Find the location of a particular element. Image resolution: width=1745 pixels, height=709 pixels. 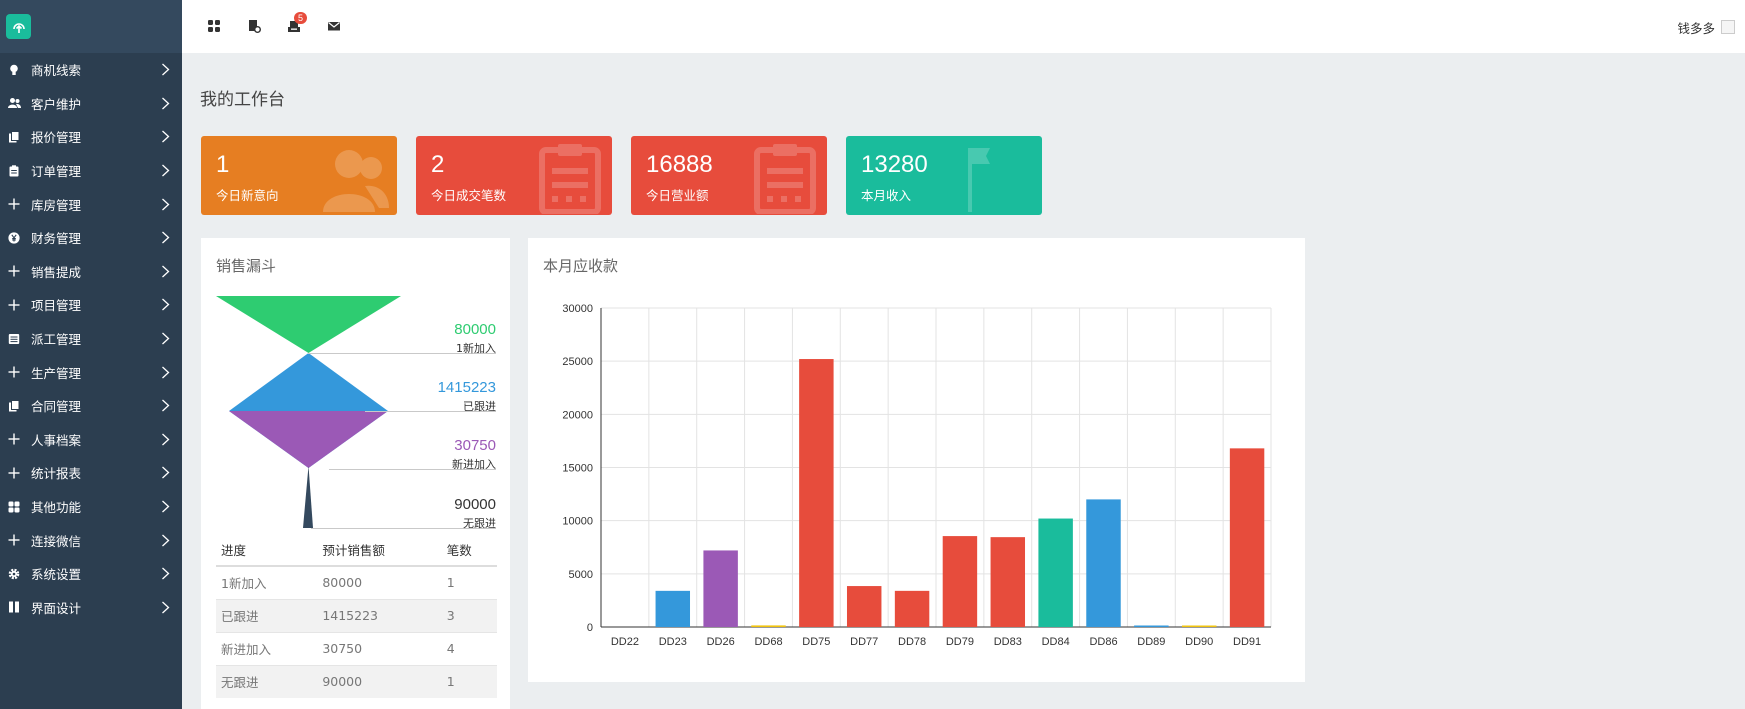

stat-card-monthly-income: 13280 本月收入 is located at coordinates (944, 175).